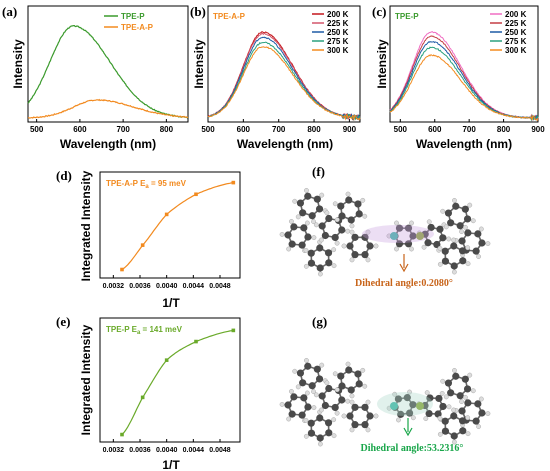 Image resolution: width=550 pixels, height=471 pixels. What do you see at coordinates (114, 450) in the screenshot?
I see `x-tick-label-e: 0.0032` at bounding box center [114, 450].